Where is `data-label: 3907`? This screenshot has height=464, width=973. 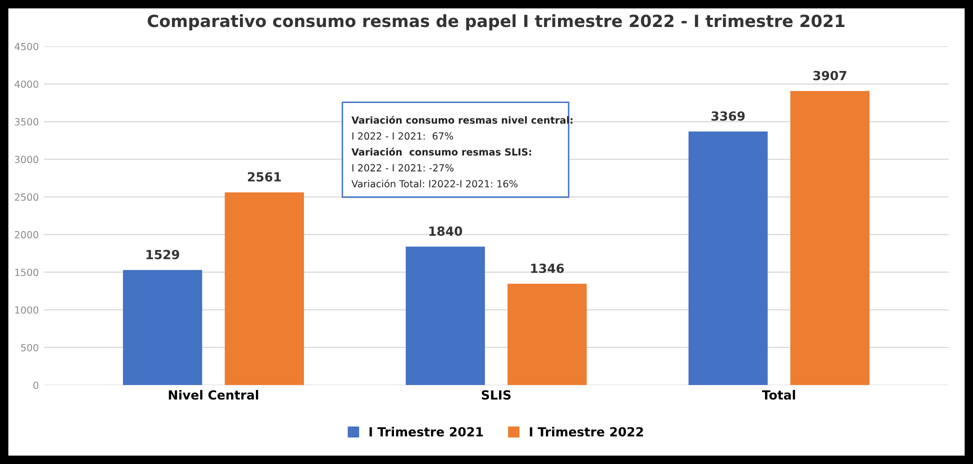 data-label: 3907 is located at coordinates (829, 75).